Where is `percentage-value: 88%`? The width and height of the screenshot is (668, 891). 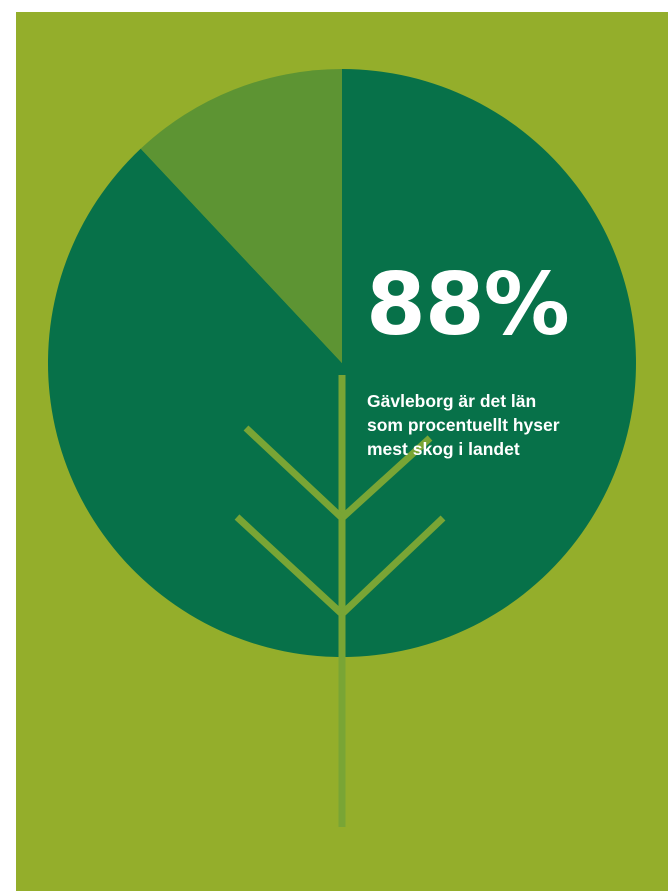
percentage-value: 88% is located at coordinates (468, 305).